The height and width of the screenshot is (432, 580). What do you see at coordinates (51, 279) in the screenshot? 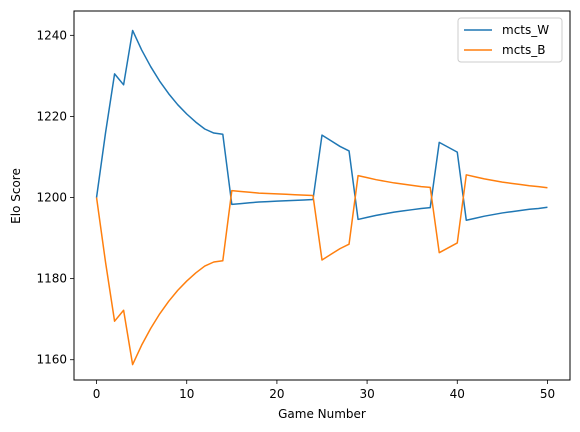
I see `y-tick-label: 1180` at bounding box center [51, 279].